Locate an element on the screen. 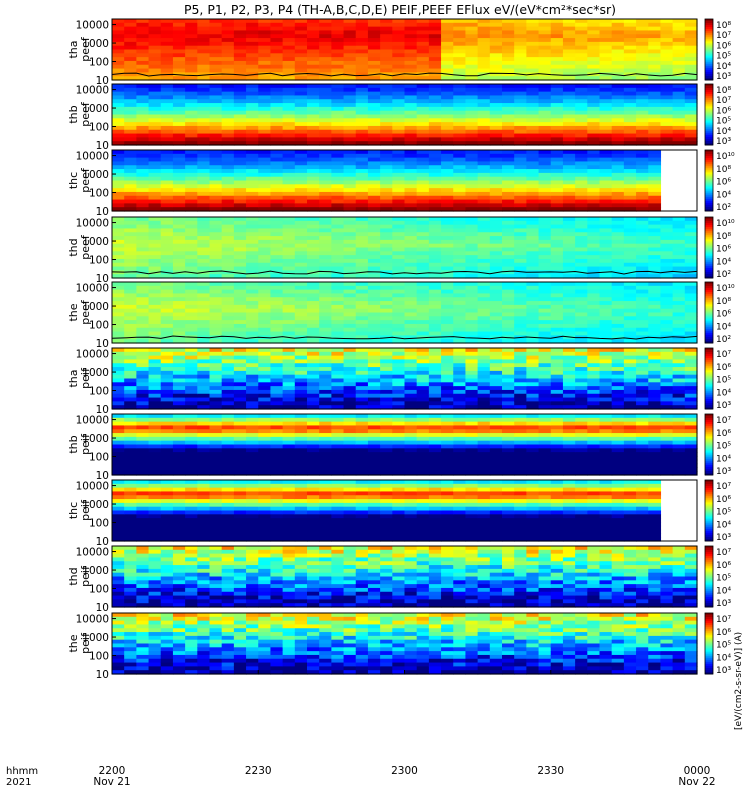 The image size is (750, 804). colorbar-tick-label: 10⁸ is located at coordinates (723, 302).